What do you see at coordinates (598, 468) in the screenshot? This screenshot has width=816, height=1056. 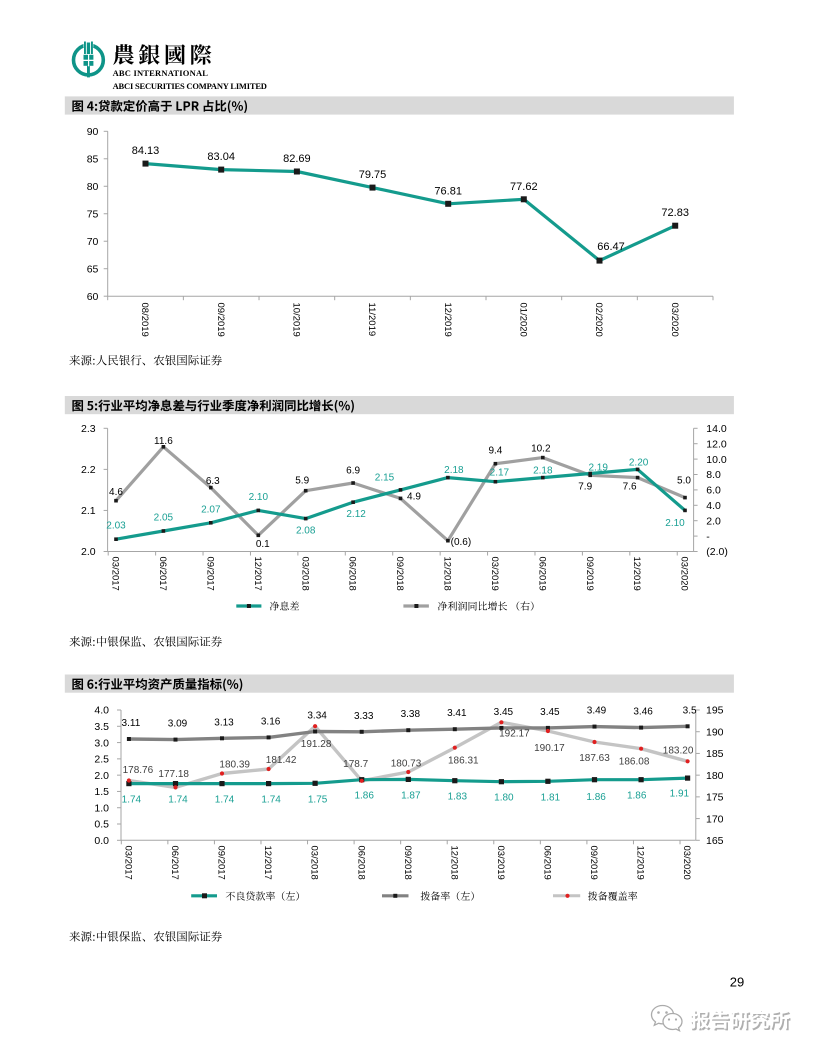 I see `svg-text: 2.19` at bounding box center [598, 468].